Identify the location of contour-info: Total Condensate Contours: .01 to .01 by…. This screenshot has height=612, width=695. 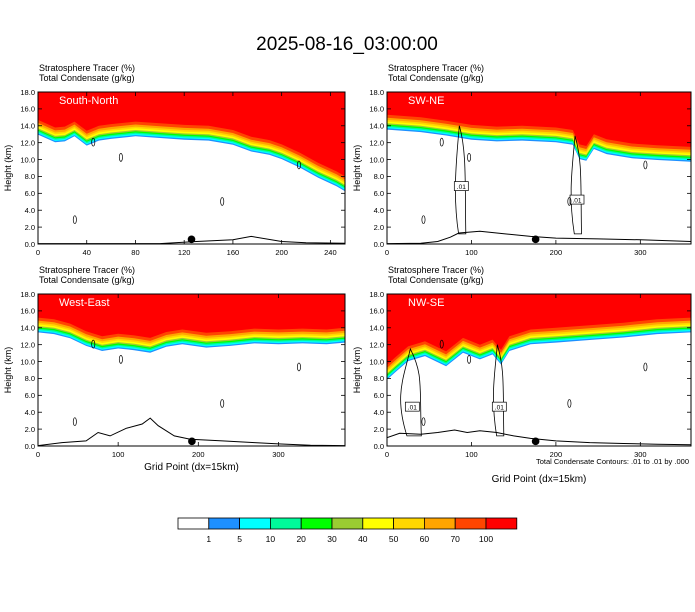
(612, 461).